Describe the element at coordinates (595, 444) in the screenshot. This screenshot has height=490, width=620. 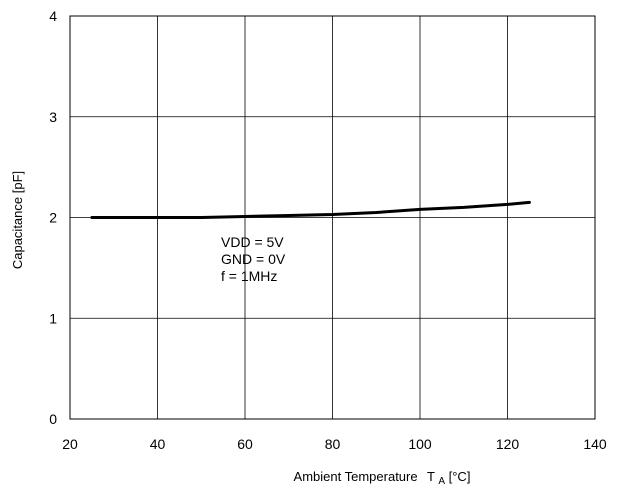
I see `x-tick-label: 140` at that location.